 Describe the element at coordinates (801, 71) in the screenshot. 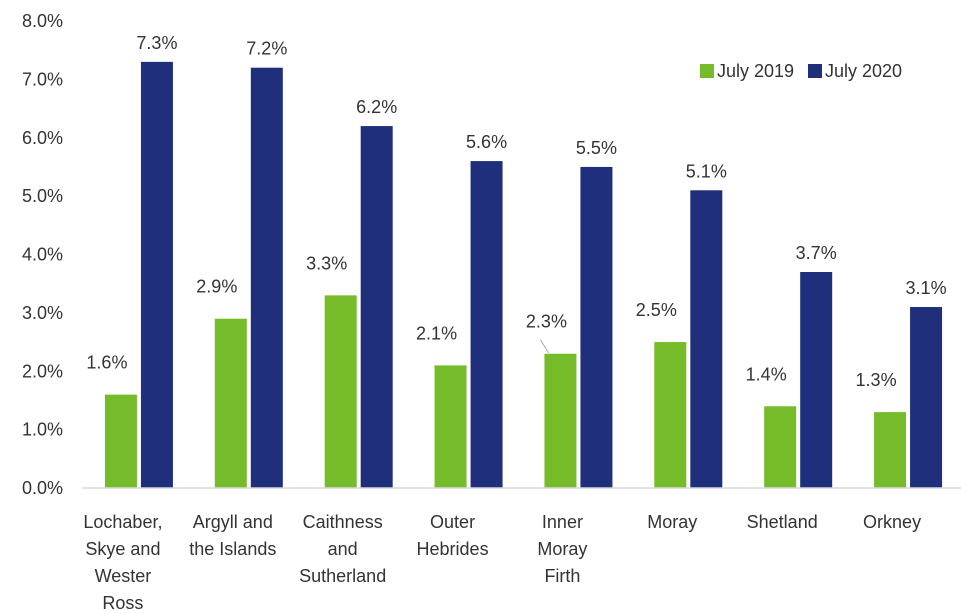

I see `legend: July 2019 July 2020` at that location.